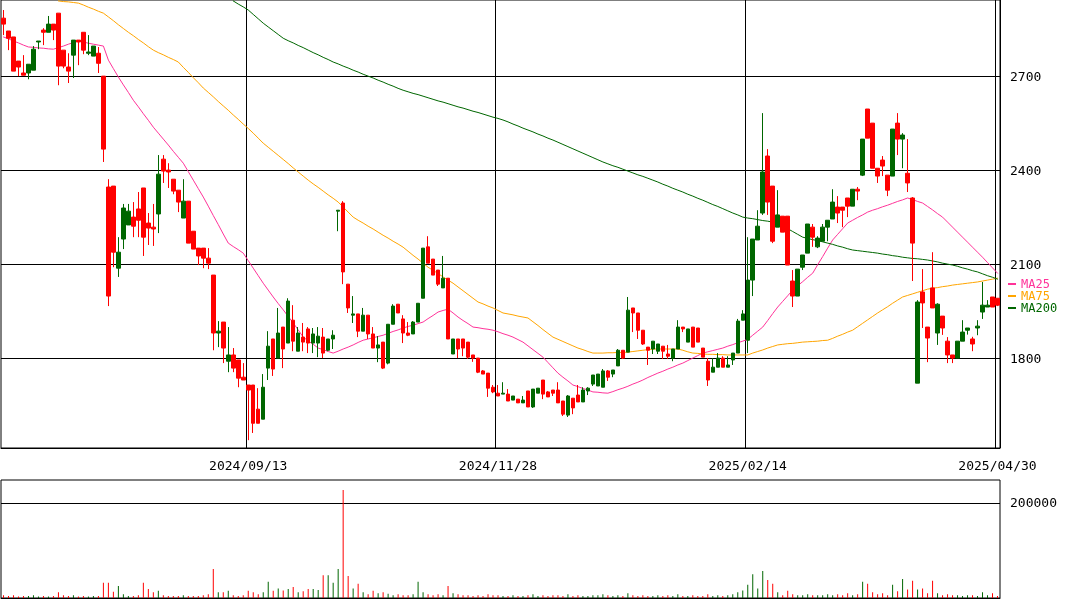  I want to click on x-tick-label: 2024/09/13, so click(248, 465).